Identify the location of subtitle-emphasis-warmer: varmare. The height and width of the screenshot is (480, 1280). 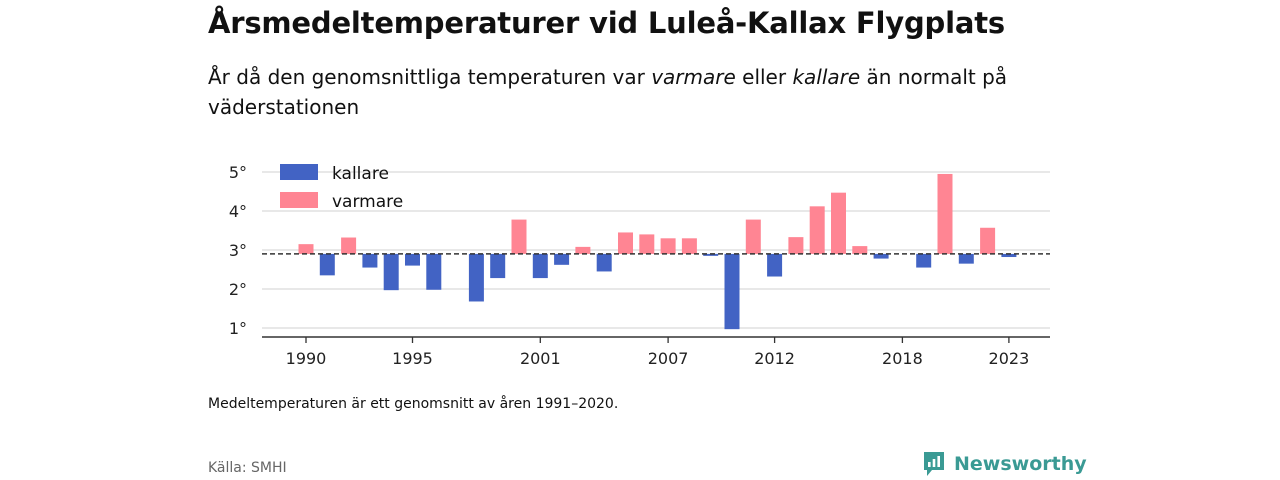
(693, 77).